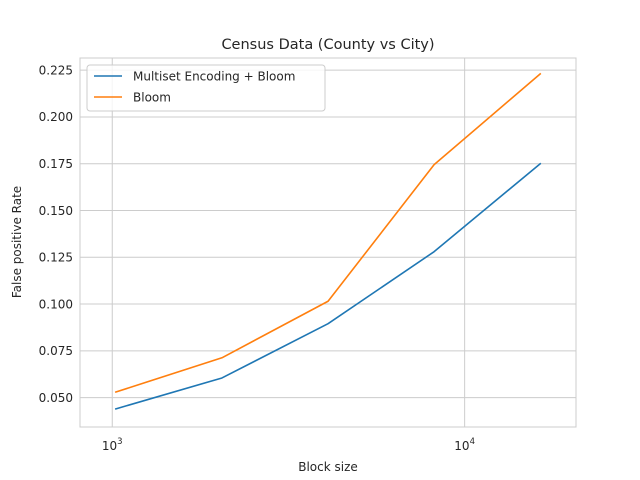  Describe the element at coordinates (327, 45) in the screenshot. I see `chart-title: Census Data (County vs City)` at that location.